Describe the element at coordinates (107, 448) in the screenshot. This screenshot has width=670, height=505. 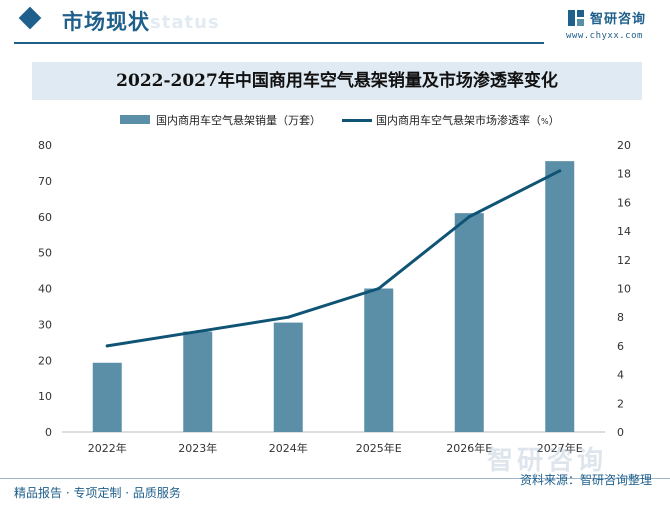
I see `x-tick-label: 2022年` at that location.